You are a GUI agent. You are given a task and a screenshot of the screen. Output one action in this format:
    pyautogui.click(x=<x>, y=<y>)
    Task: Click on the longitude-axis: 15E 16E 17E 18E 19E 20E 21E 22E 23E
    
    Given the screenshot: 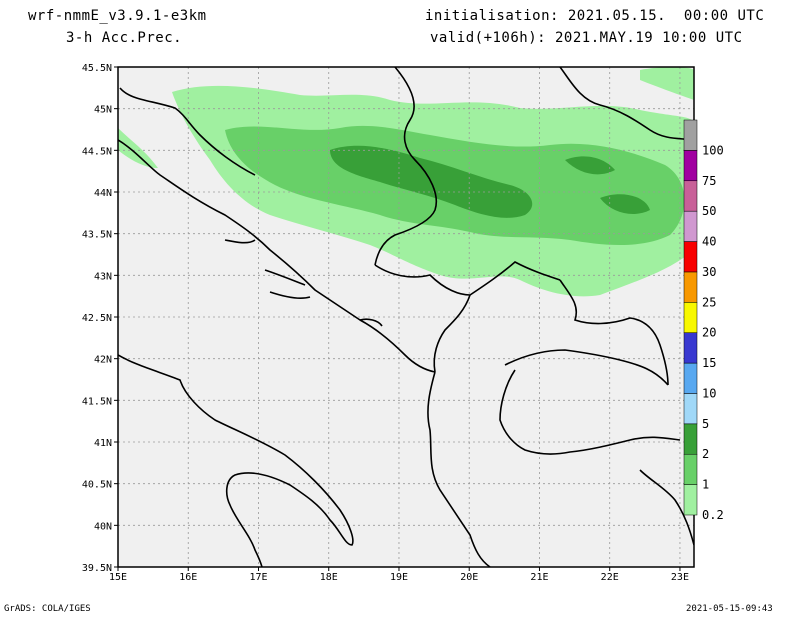 What is the action you would take?
    pyautogui.click(x=399, y=575)
    